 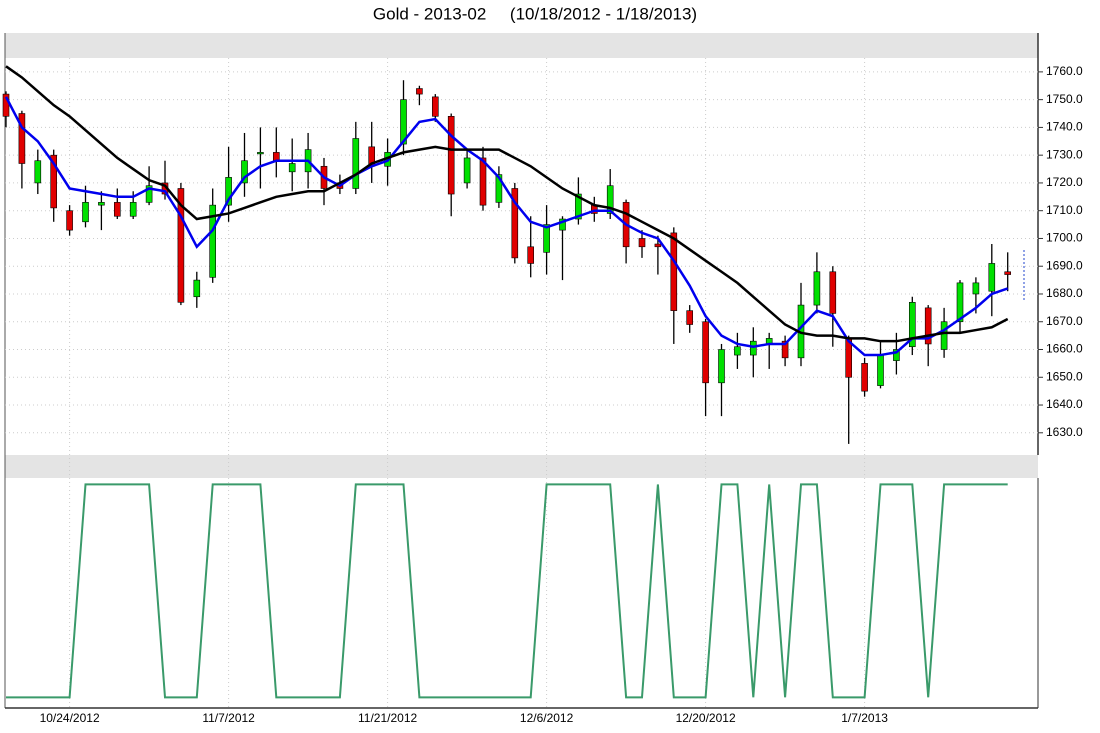 What do you see at coordinates (864, 718) in the screenshot?
I see `x-tick-label: 1/7/2013` at bounding box center [864, 718].